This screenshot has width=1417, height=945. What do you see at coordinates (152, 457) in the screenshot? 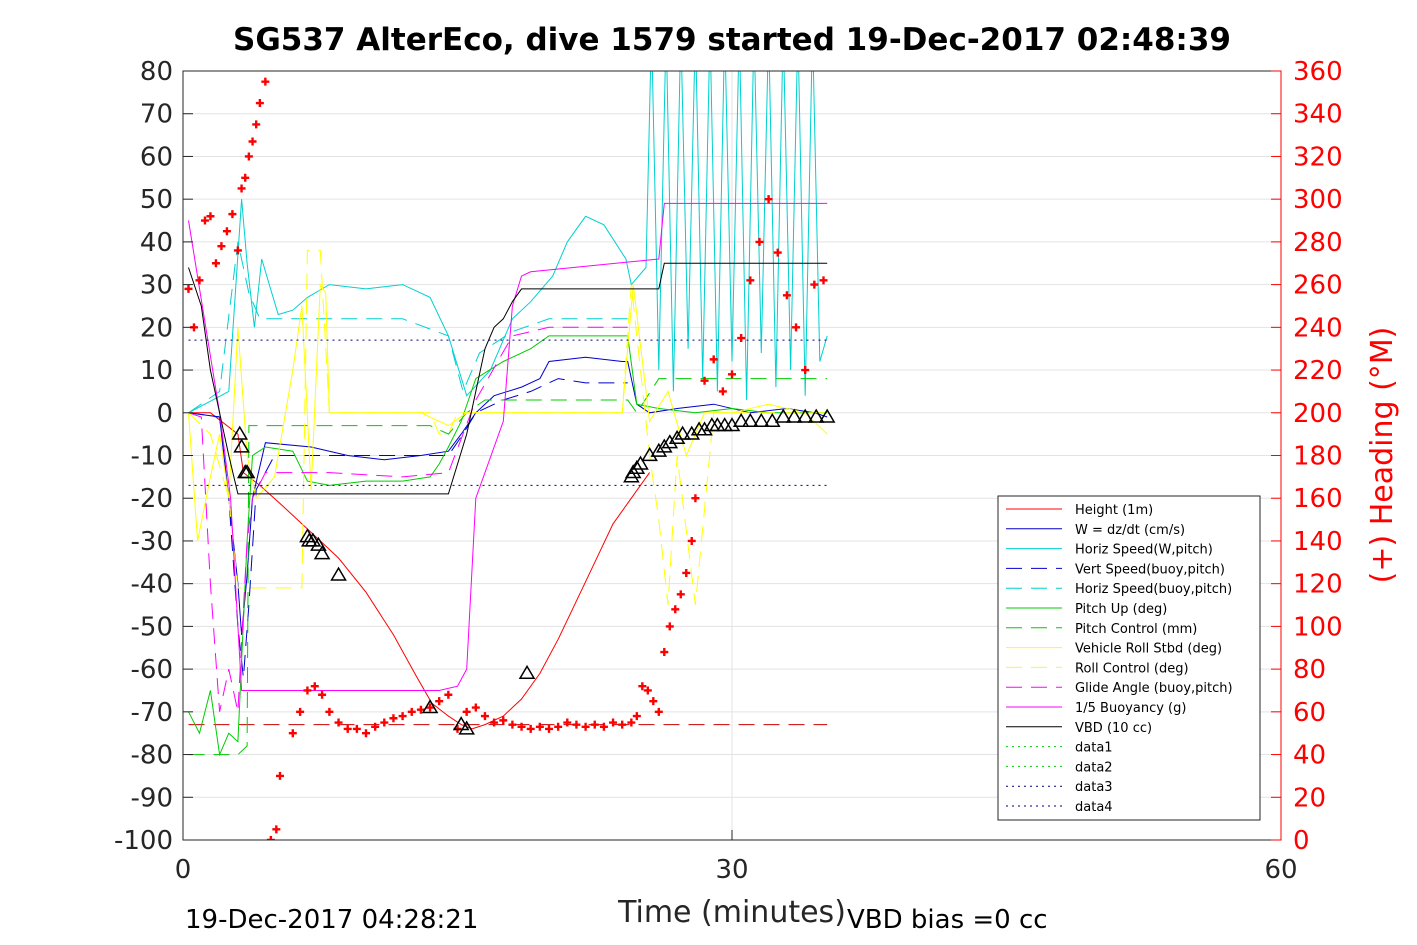
I see `y-tick-label: -10` at bounding box center [152, 457].